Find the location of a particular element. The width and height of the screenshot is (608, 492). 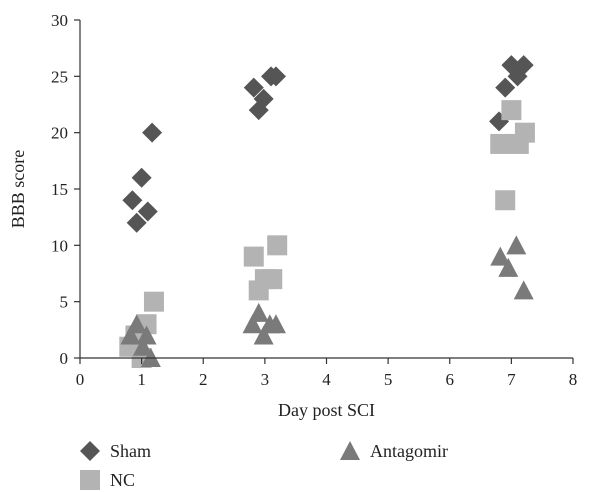

y-tick-label: 15 is located at coordinates (59, 189).